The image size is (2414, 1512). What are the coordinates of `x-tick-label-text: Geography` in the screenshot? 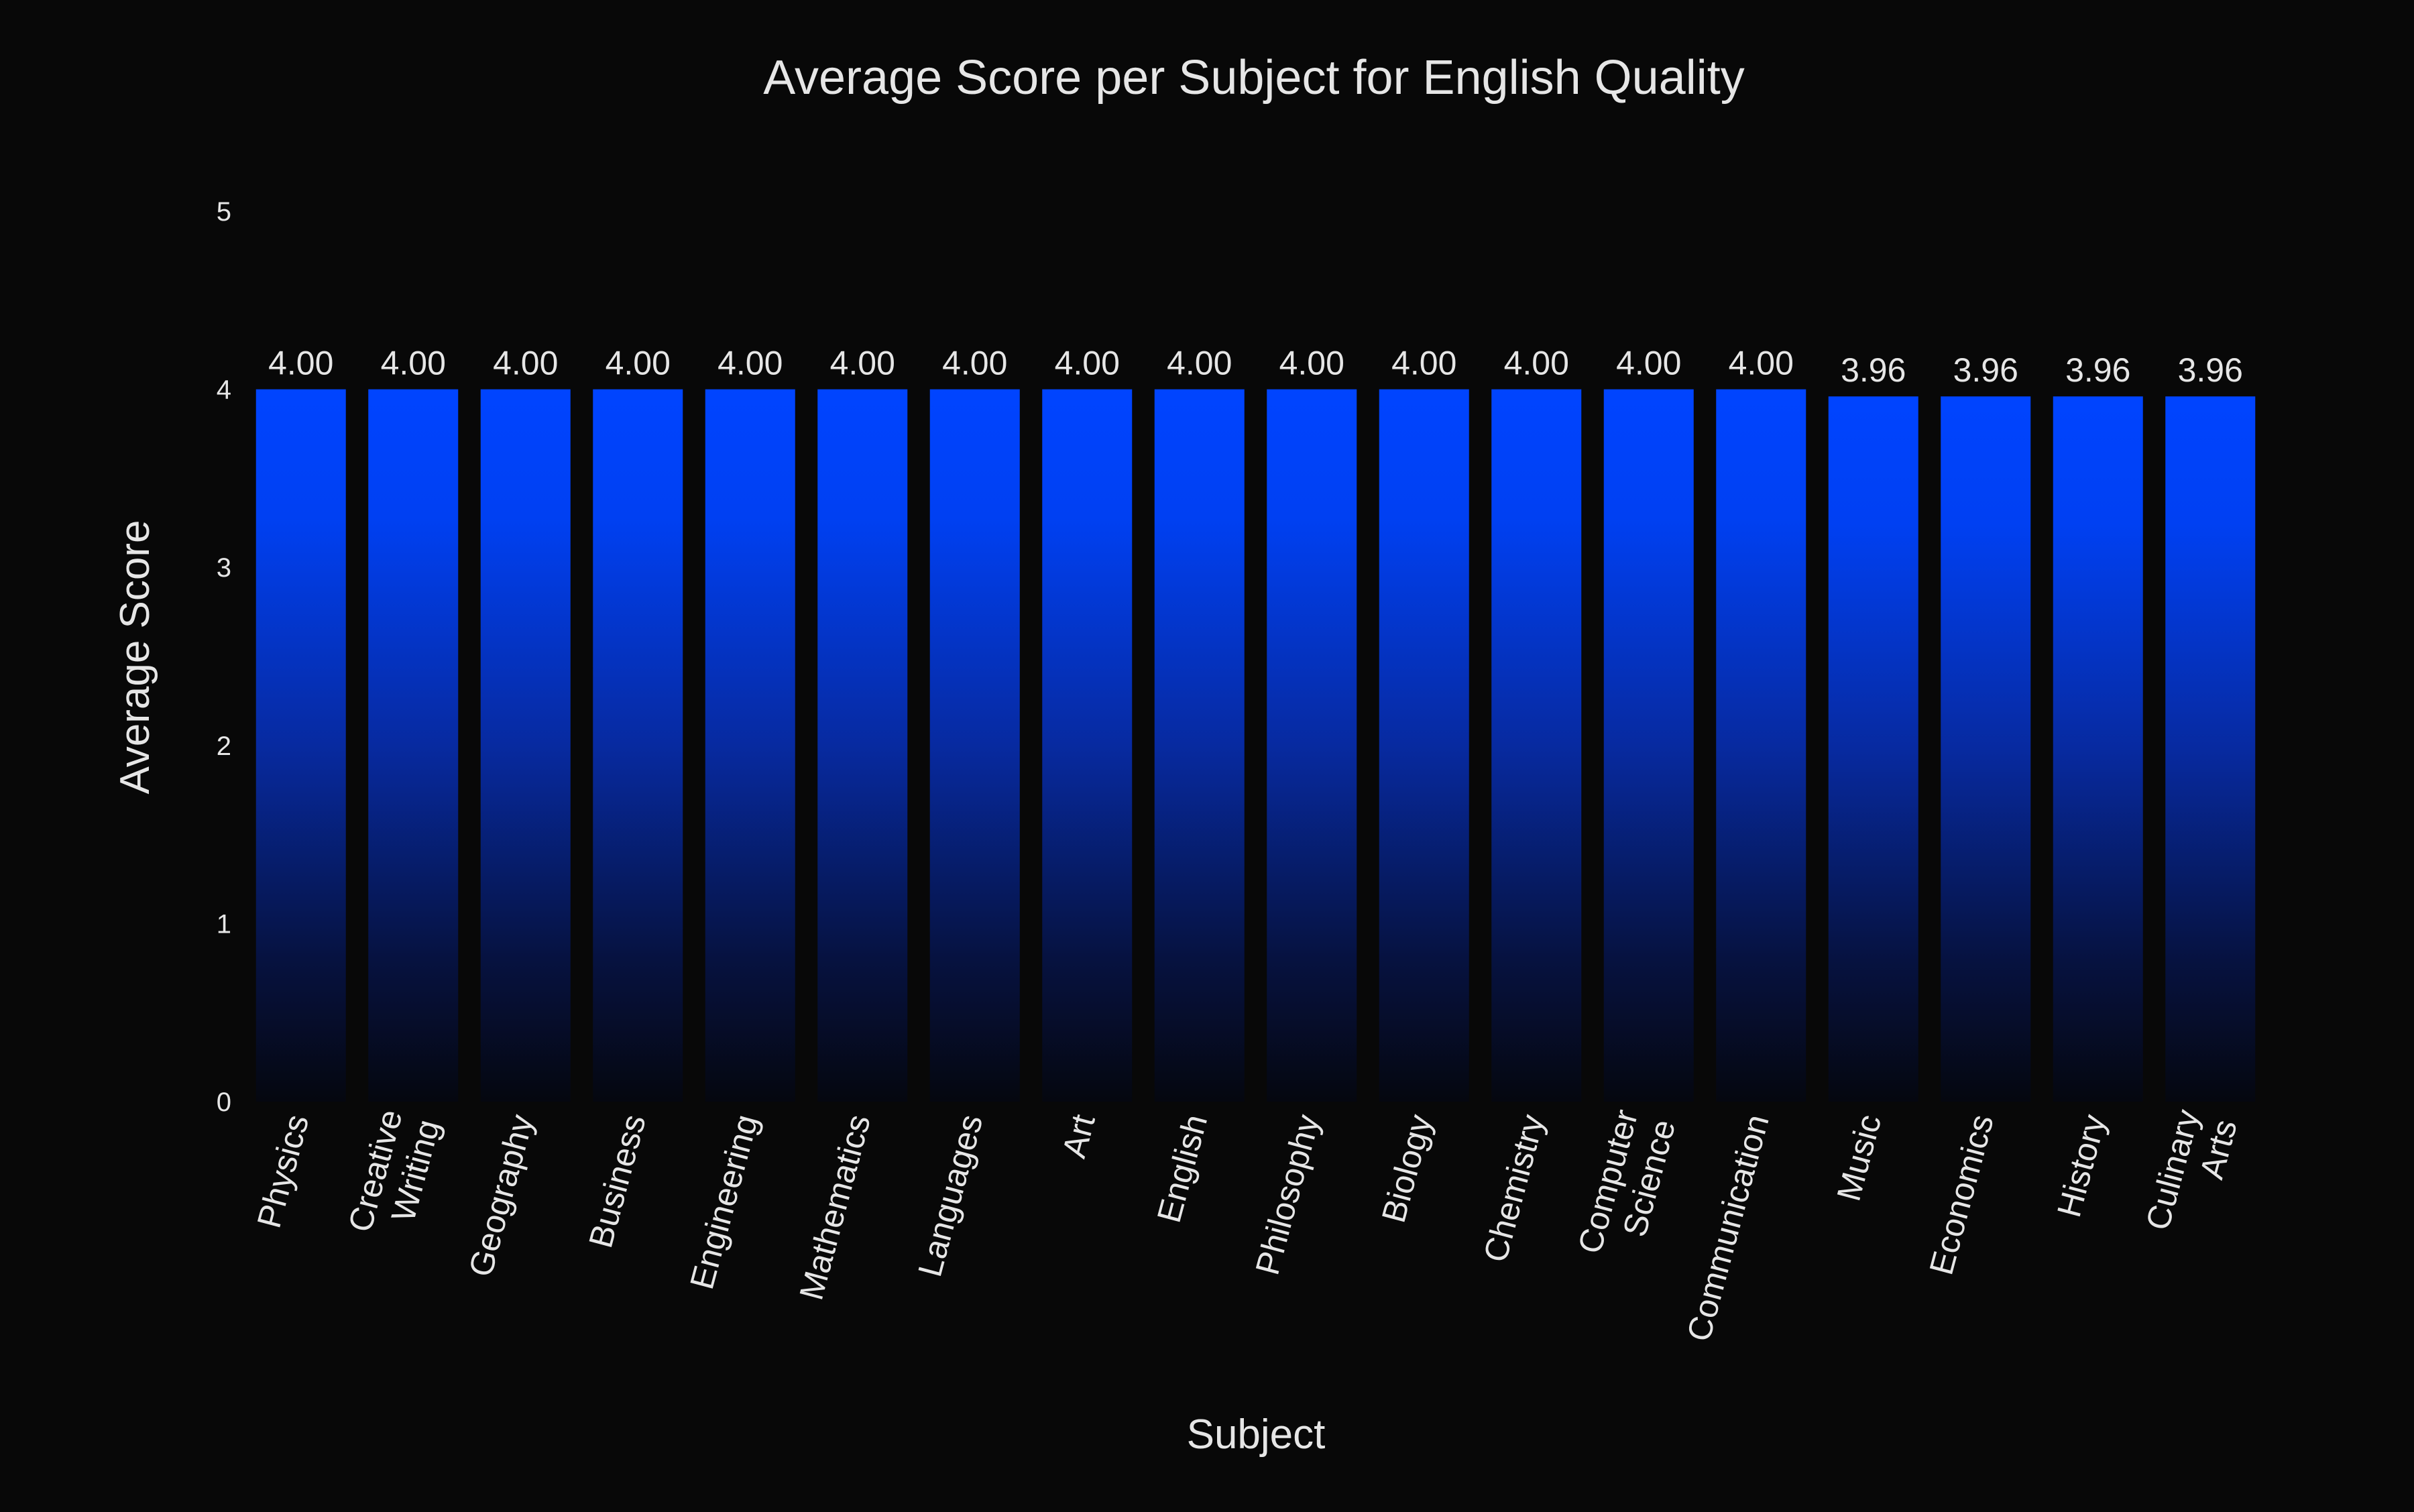 It's located at (500, 1195).